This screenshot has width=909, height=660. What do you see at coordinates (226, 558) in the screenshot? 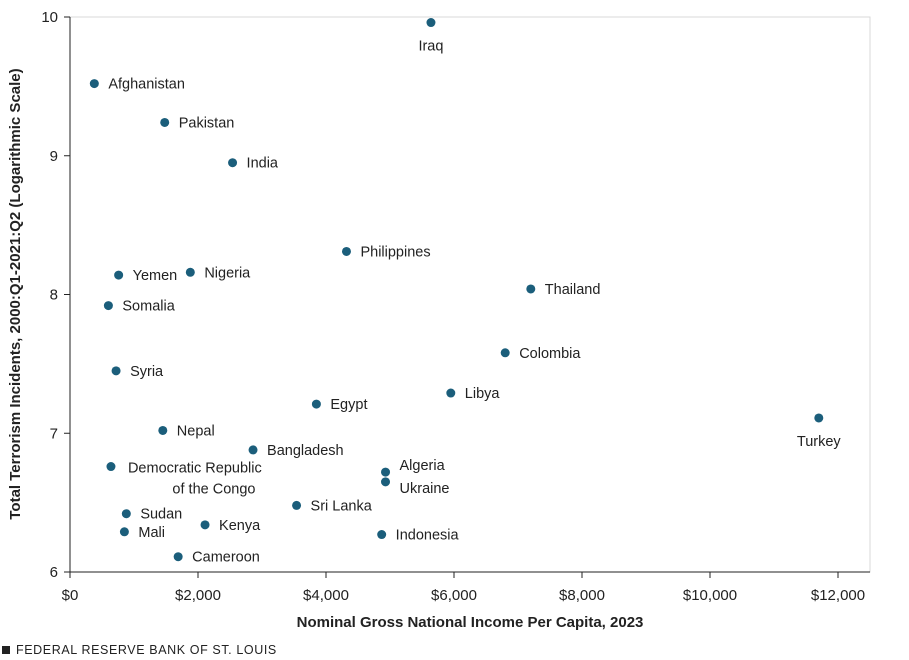
I see `point-label: Cameroon` at bounding box center [226, 558].